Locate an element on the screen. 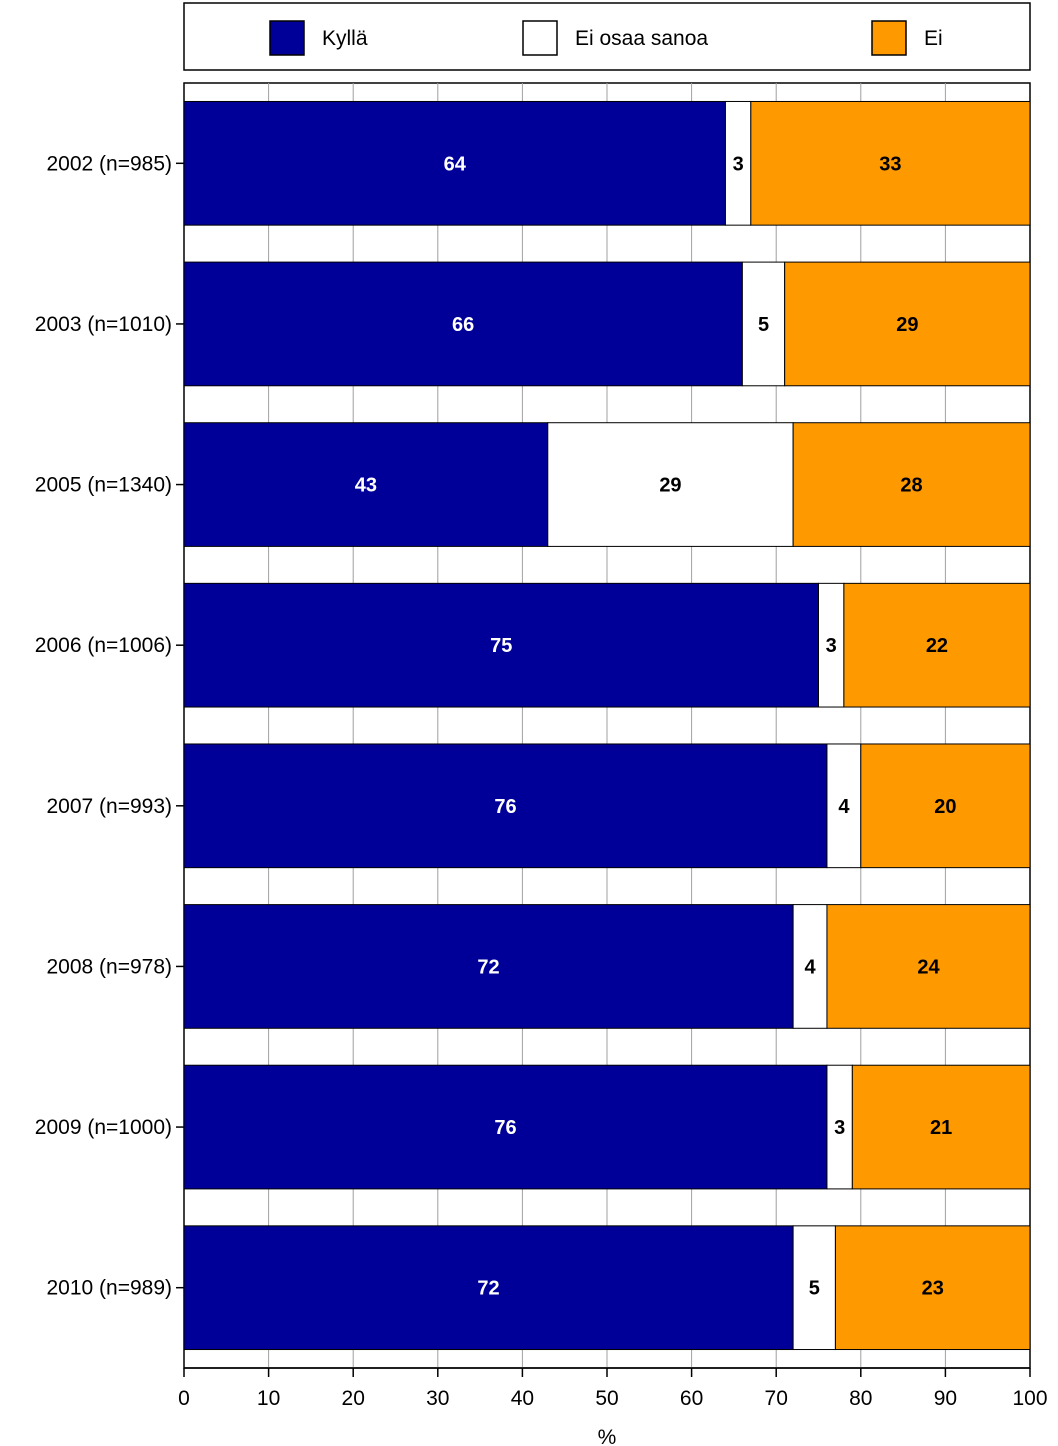 The width and height of the screenshot is (1058, 1446). data-label: 75 is located at coordinates (501, 646).